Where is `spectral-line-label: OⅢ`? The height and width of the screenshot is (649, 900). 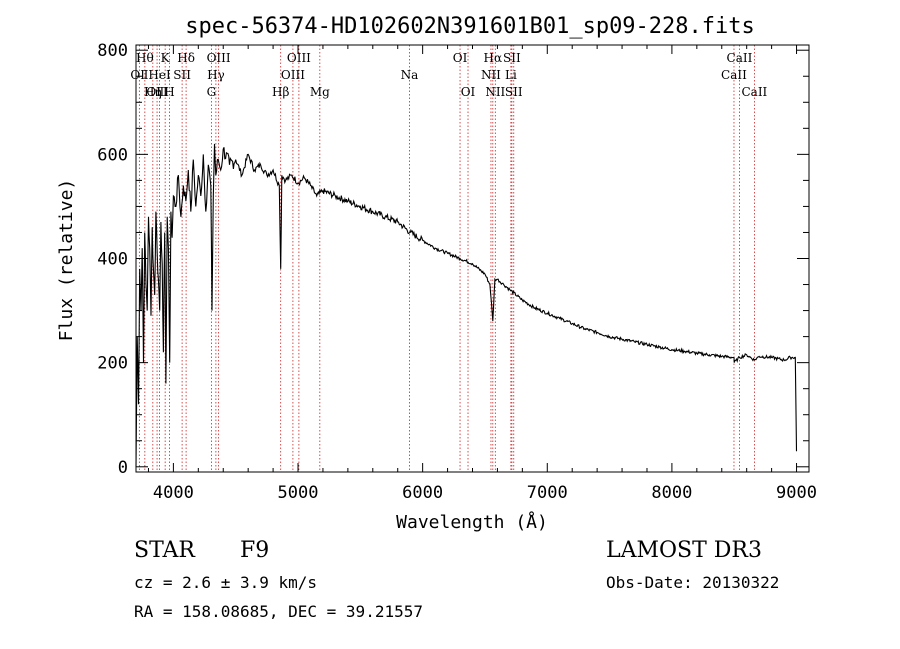 spectral-line-label: OⅢ is located at coordinates (156, 92).